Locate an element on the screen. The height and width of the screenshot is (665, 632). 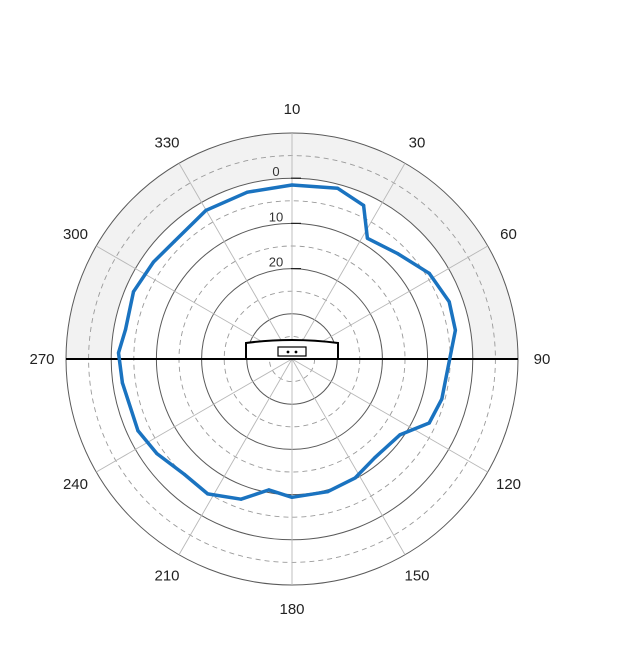
radial-tick-label: 10 is located at coordinates (276, 216).